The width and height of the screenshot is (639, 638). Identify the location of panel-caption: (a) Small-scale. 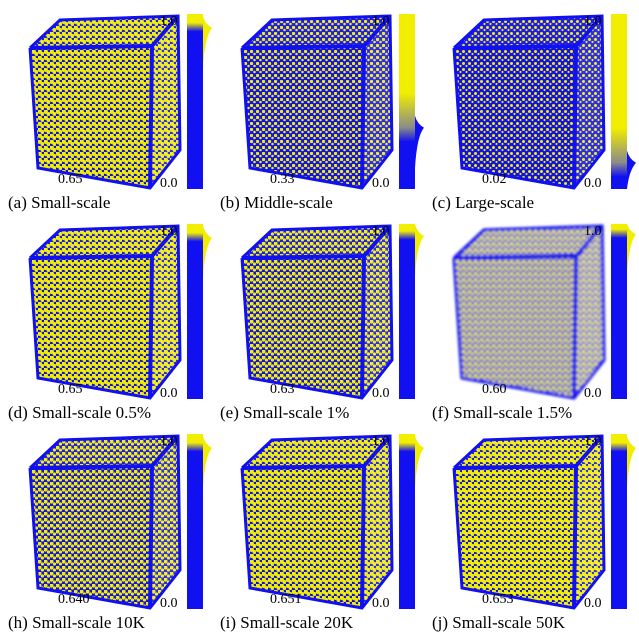
(59, 202).